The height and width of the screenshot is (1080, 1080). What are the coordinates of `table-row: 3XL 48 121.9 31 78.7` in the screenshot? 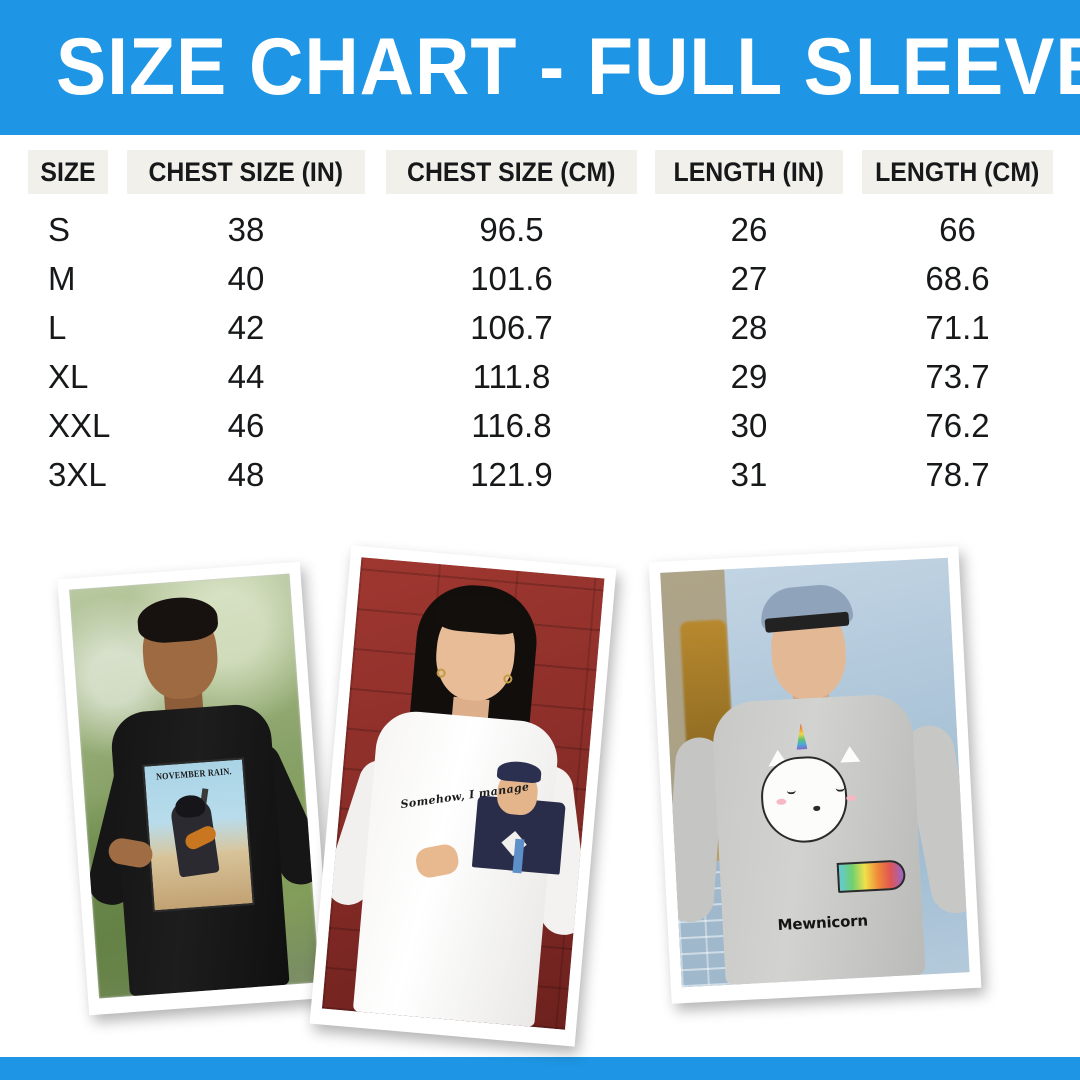 It's located at (540, 481).